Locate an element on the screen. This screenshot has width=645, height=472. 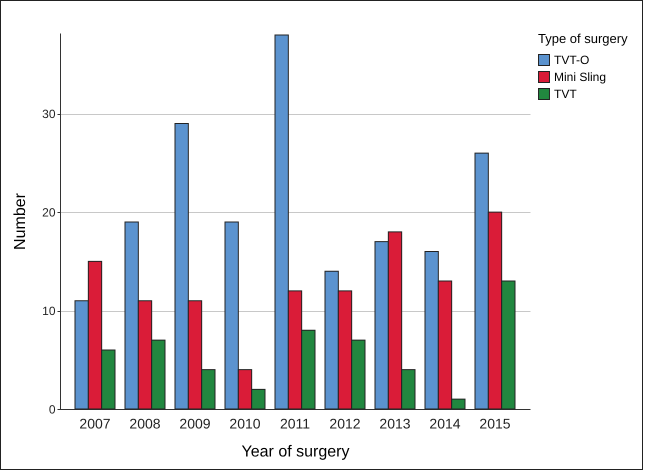
x-axis-title: Year of surgery is located at coordinates (296, 452).